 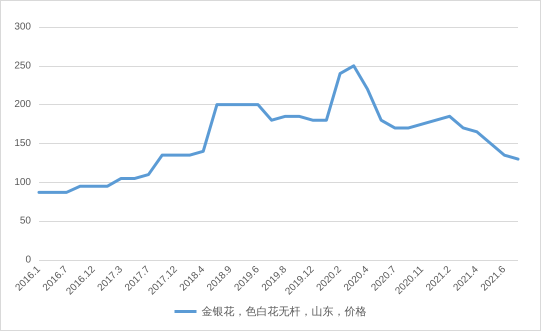 I want to click on legend-label: 金银花，色白花无杆，山东，价格, so click(x=284, y=311).